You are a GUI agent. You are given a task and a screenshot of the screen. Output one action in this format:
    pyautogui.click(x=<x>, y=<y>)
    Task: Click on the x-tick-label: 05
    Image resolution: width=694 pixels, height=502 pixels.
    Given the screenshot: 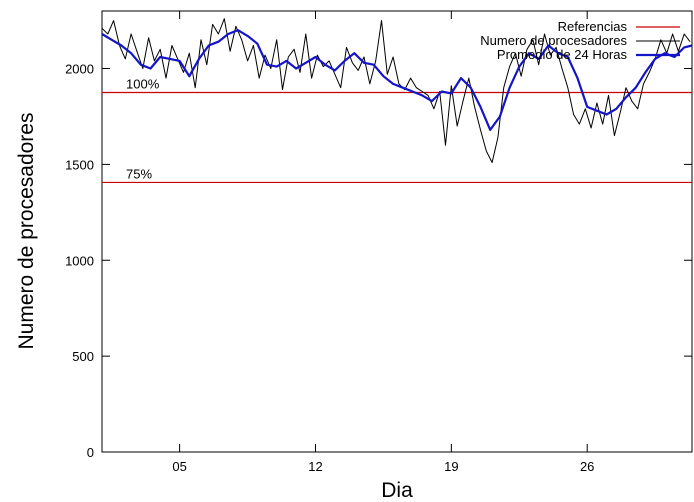 What is the action you would take?
    pyautogui.click(x=179, y=466)
    